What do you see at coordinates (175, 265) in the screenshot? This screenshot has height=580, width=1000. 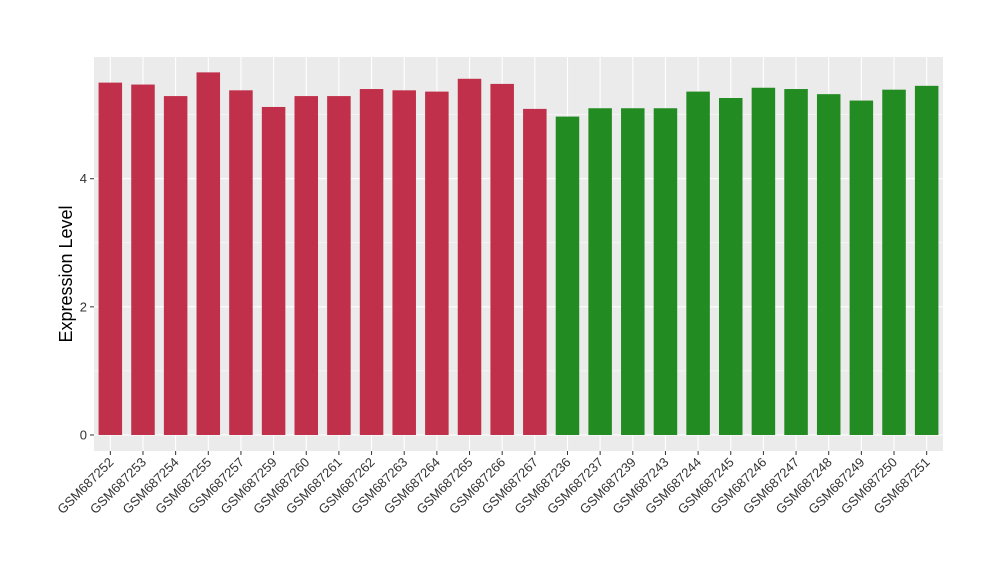 I see `bar-GSM687254` at bounding box center [175, 265].